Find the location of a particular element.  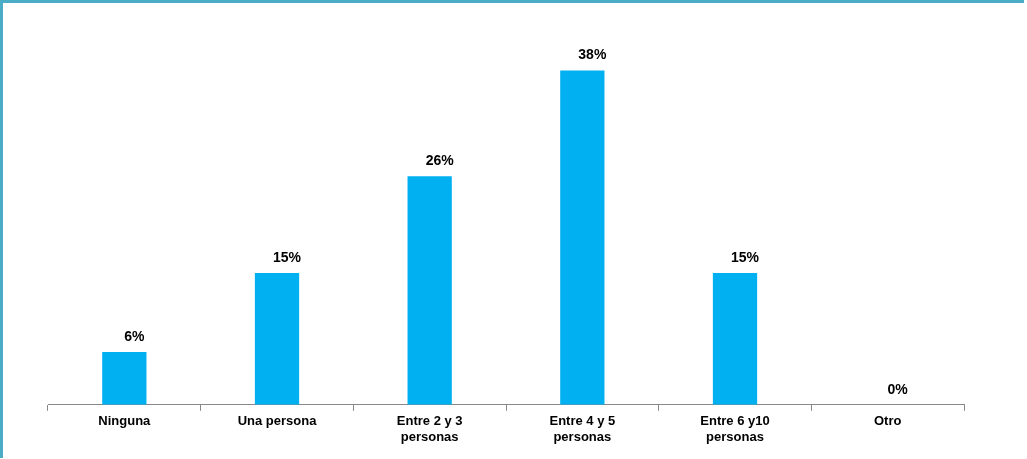

data-label: 38% is located at coordinates (592, 54).